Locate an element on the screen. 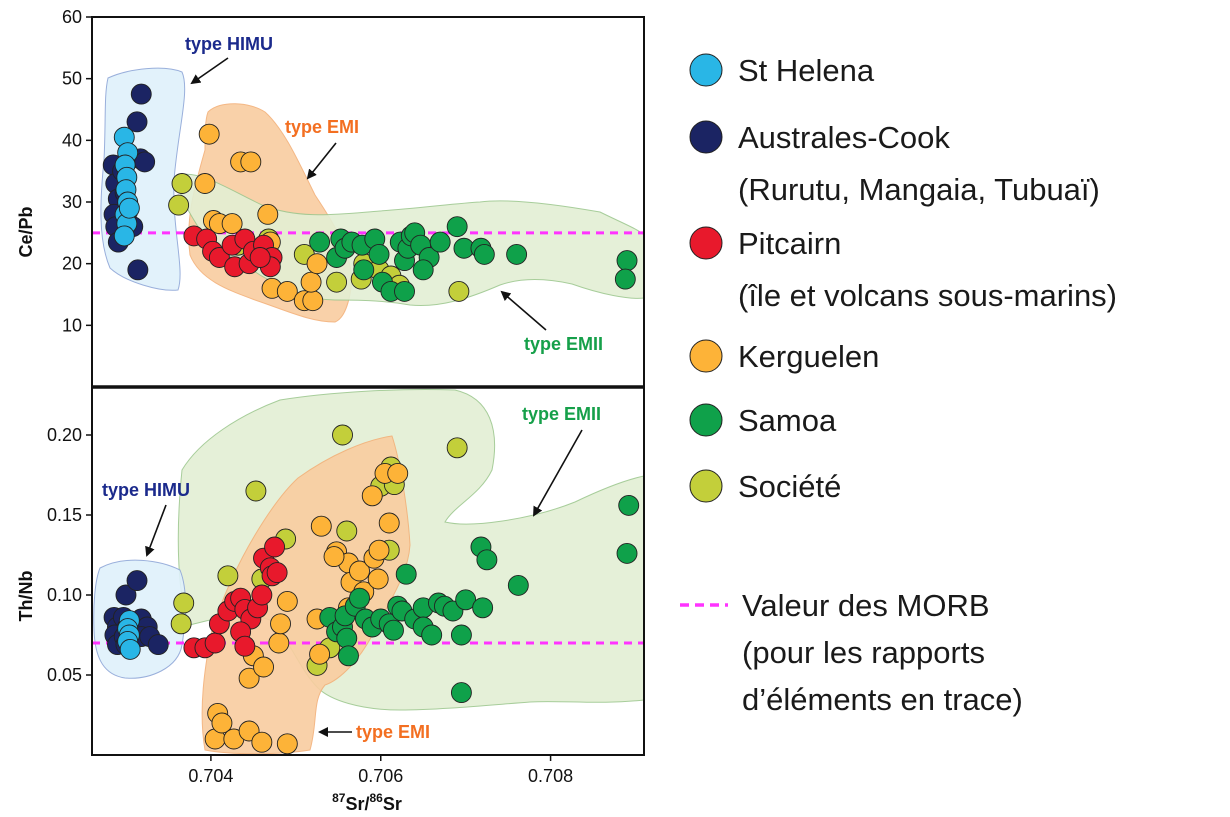 The width and height of the screenshot is (1230, 817). legend-marker-australes is located at coordinates (706, 137).